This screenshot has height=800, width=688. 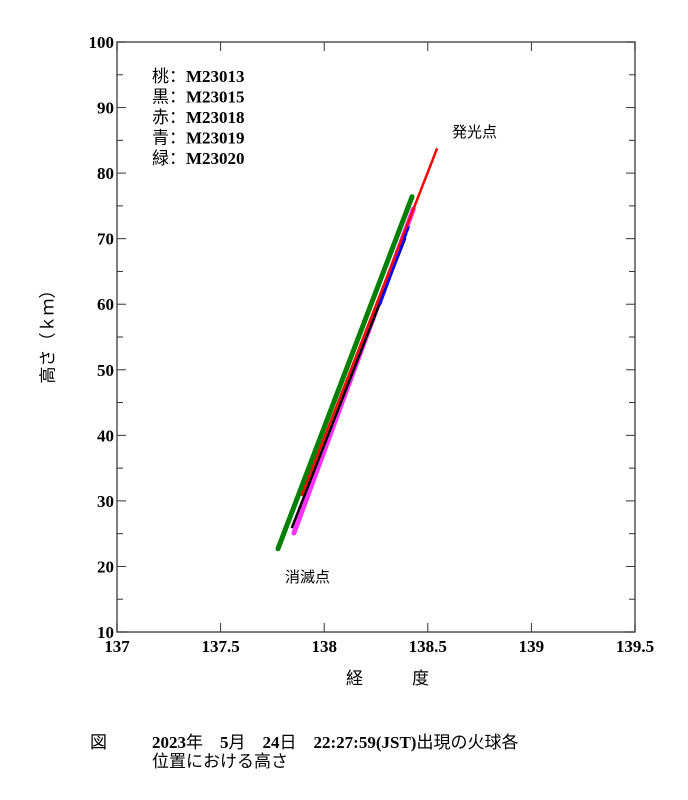 What do you see at coordinates (220, 646) in the screenshot?
I see `x-tick-label: 137.5` at bounding box center [220, 646].